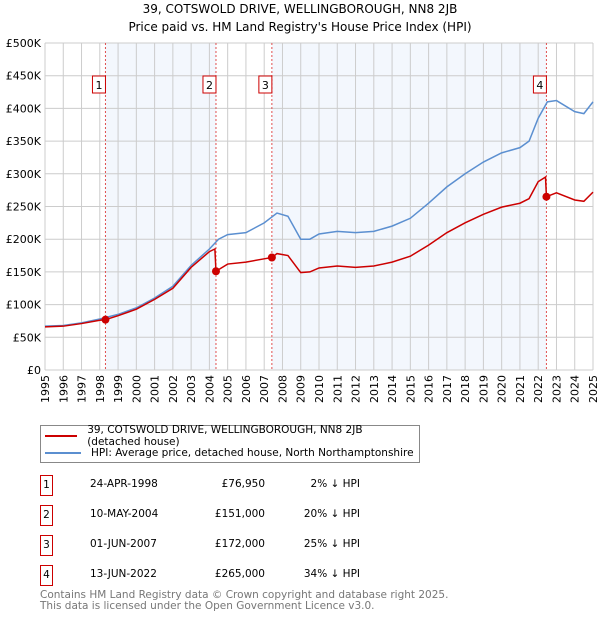 The image size is (600, 620). What do you see at coordinates (483, 389) in the screenshot?
I see `x-tick-label: 2019` at bounding box center [483, 389].